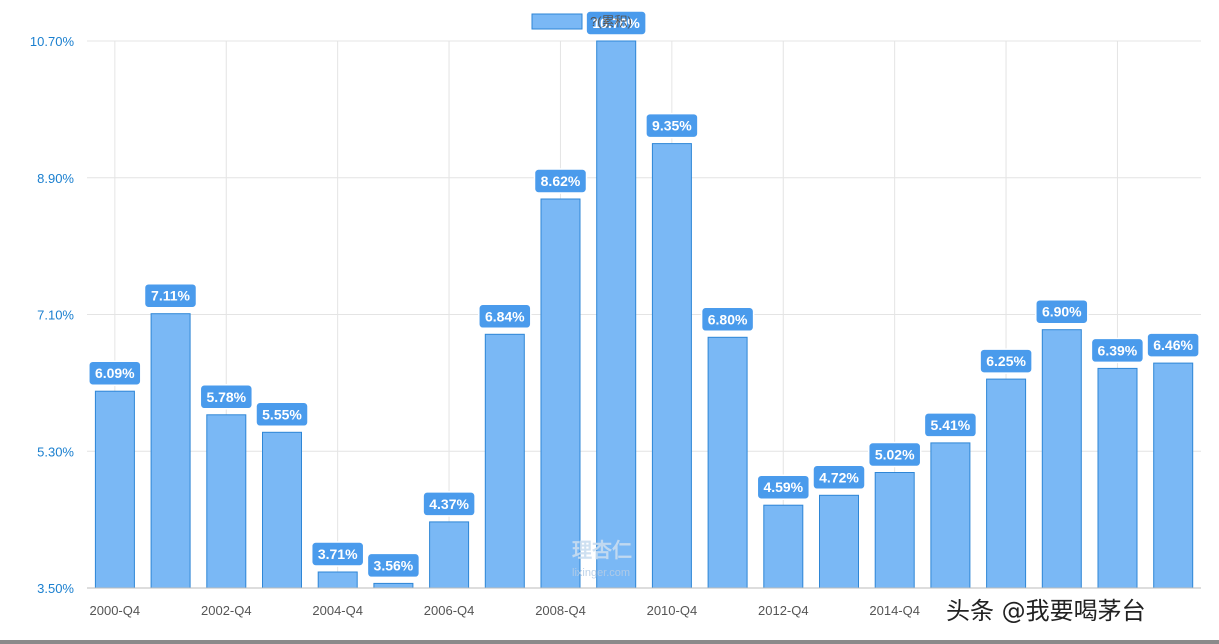  I want to click on data-label-text: 6.84%, so click(505, 316).